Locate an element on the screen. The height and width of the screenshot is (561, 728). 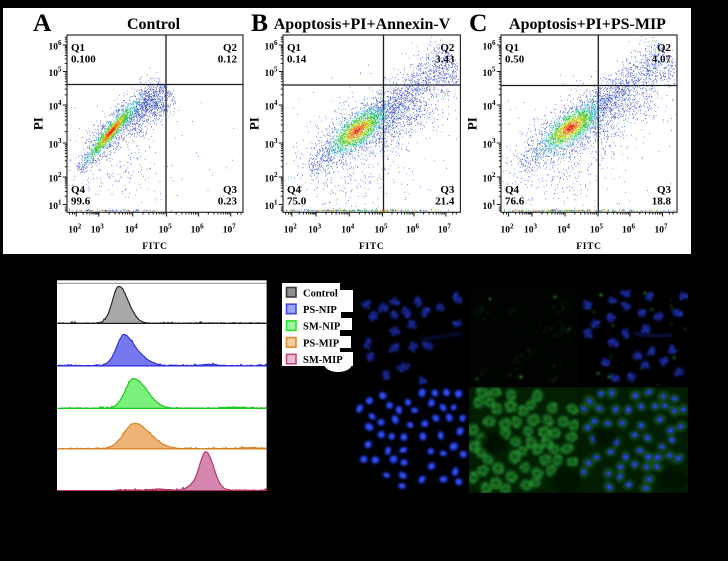
svg-text: Apoptosis+PI+PS-MIP is located at coordinates (587, 24).